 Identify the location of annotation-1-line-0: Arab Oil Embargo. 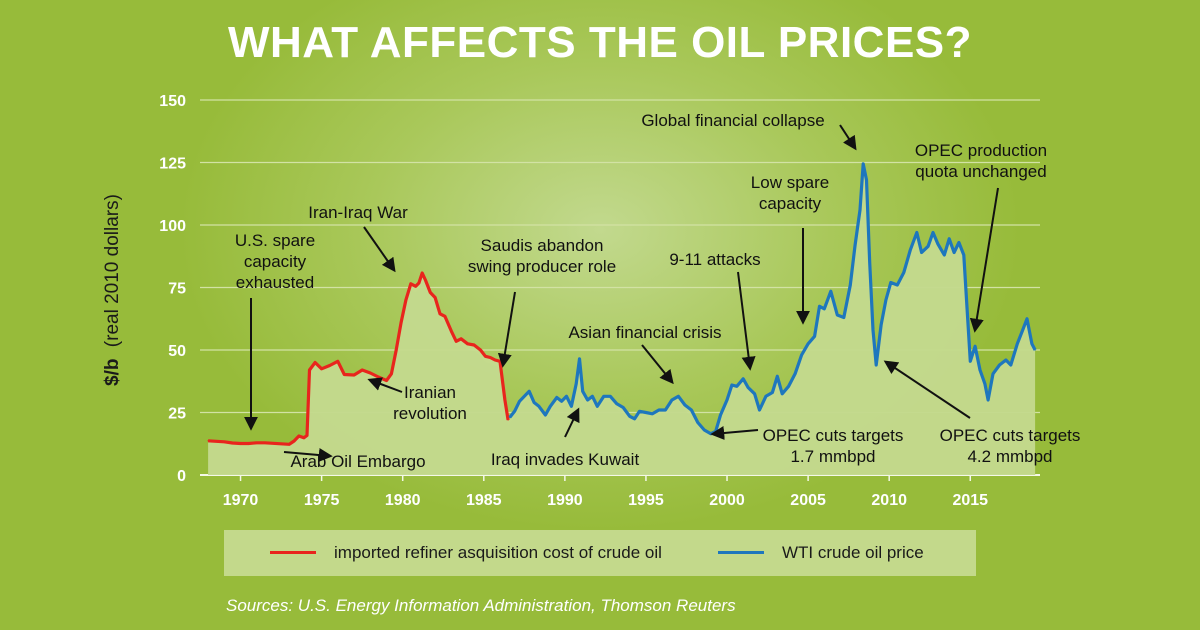
(357, 461).